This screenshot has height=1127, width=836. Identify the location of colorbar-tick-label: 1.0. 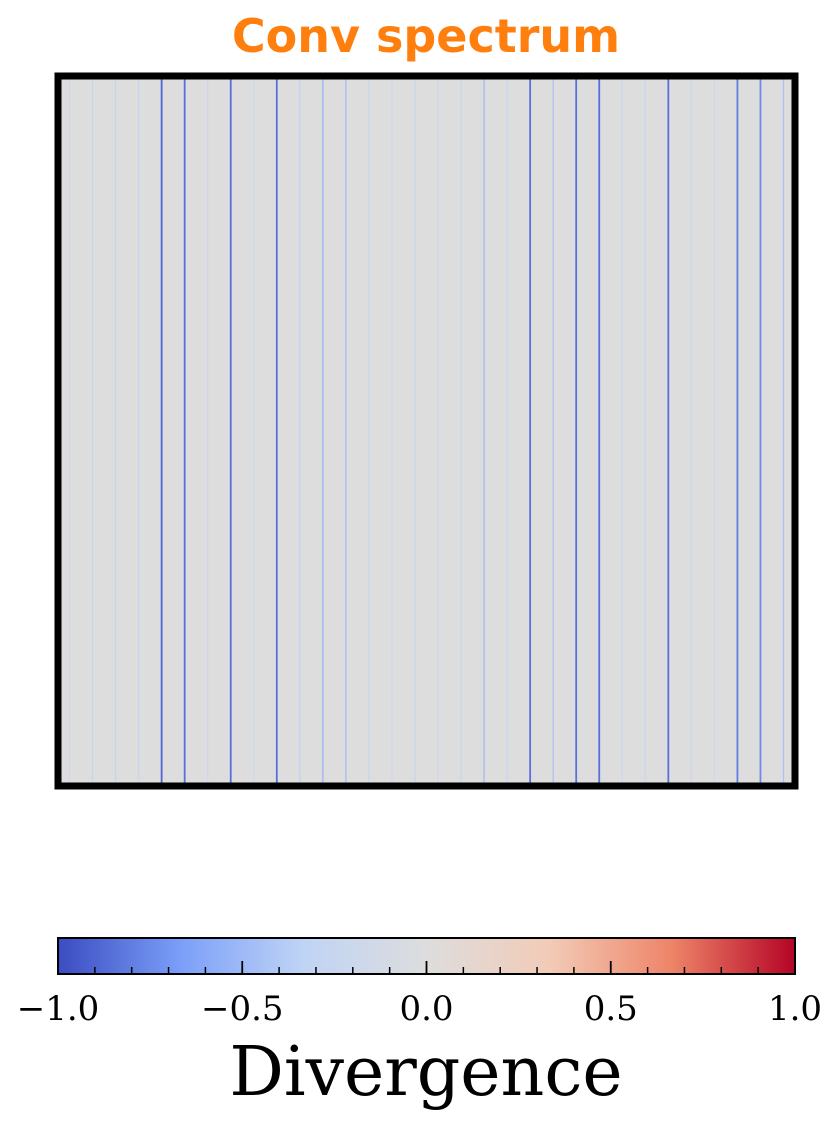
(795, 1009).